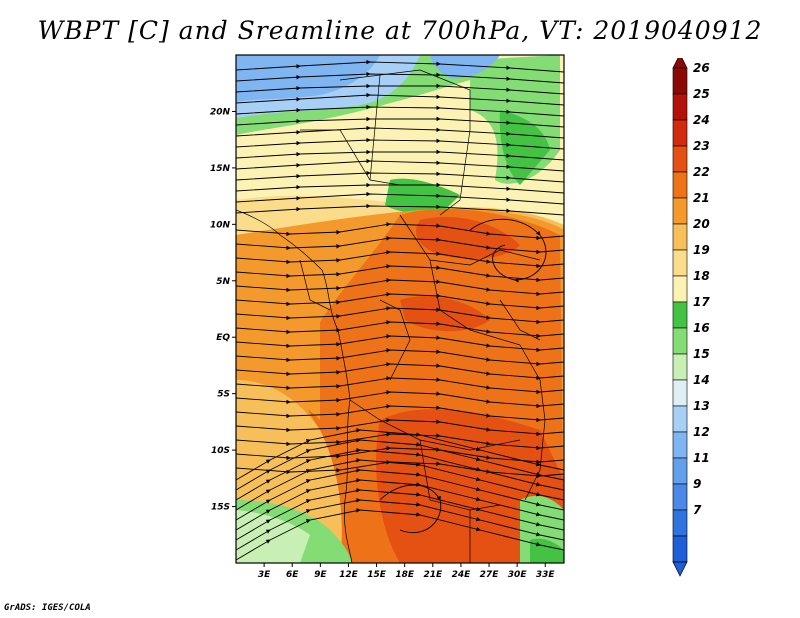 The image size is (800, 618). I want to click on colorbar-label: 15, so click(701, 354).